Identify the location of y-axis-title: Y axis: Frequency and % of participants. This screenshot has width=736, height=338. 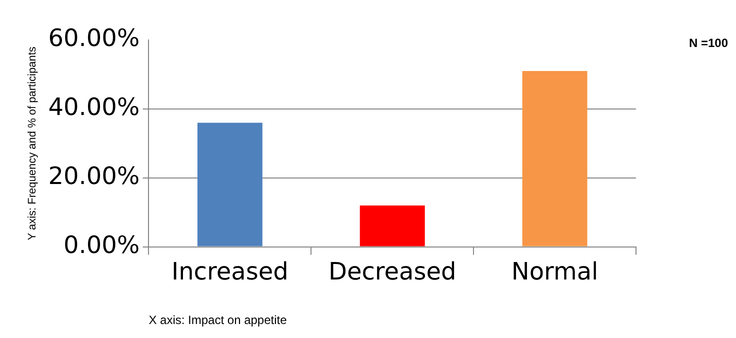
(32, 143).